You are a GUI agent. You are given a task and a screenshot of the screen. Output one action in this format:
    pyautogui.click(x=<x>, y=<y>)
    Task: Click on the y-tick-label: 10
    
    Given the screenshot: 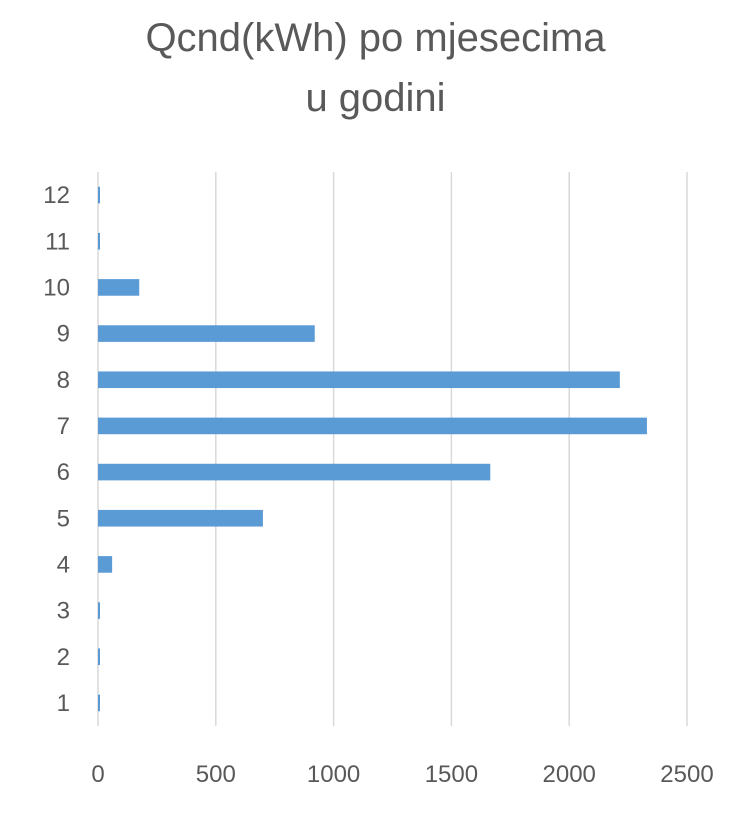 What is the action you would take?
    pyautogui.click(x=56, y=287)
    